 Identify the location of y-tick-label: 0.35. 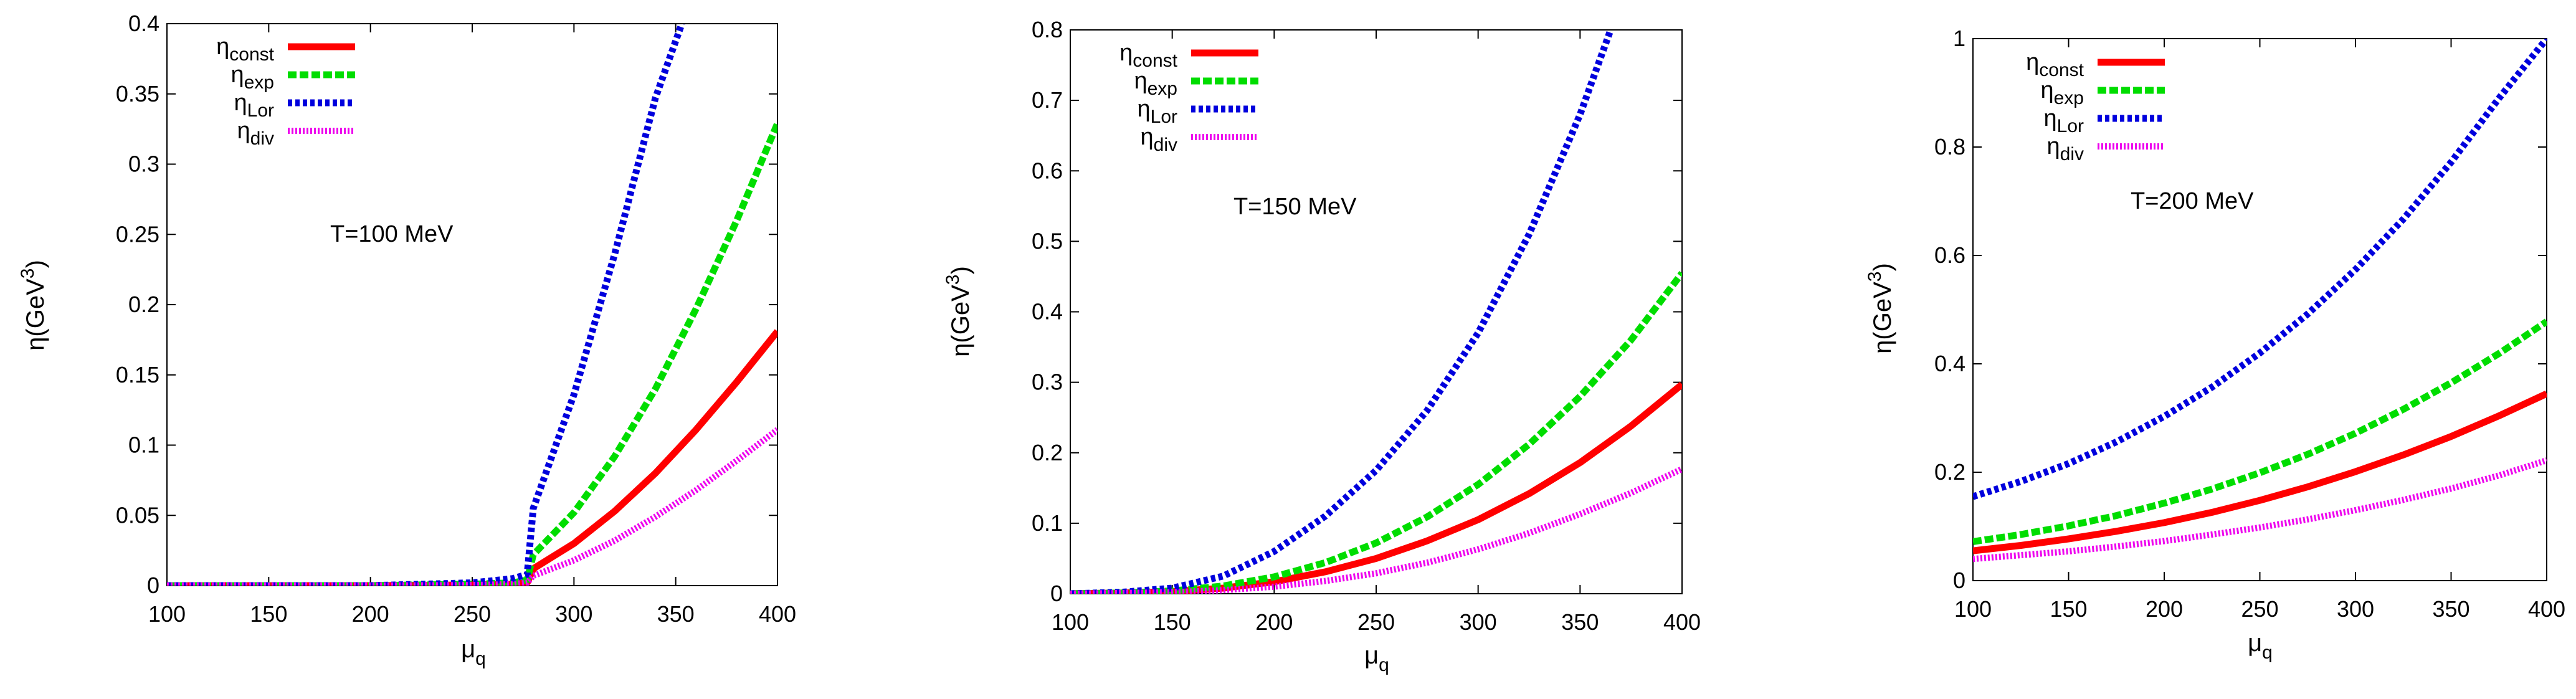
(137, 94).